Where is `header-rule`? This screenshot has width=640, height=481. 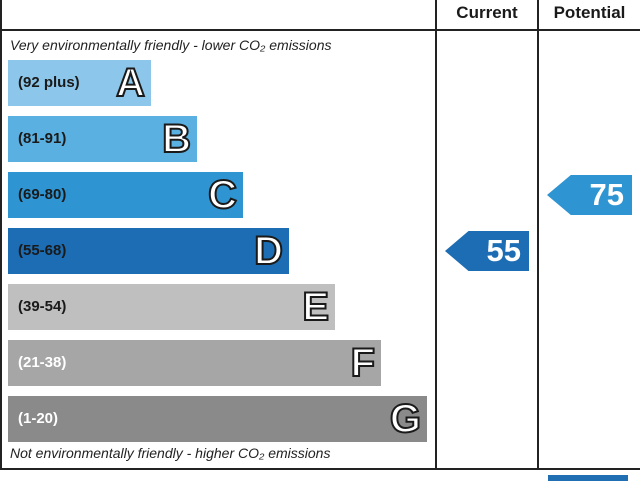 header-rule is located at coordinates (320, 30).